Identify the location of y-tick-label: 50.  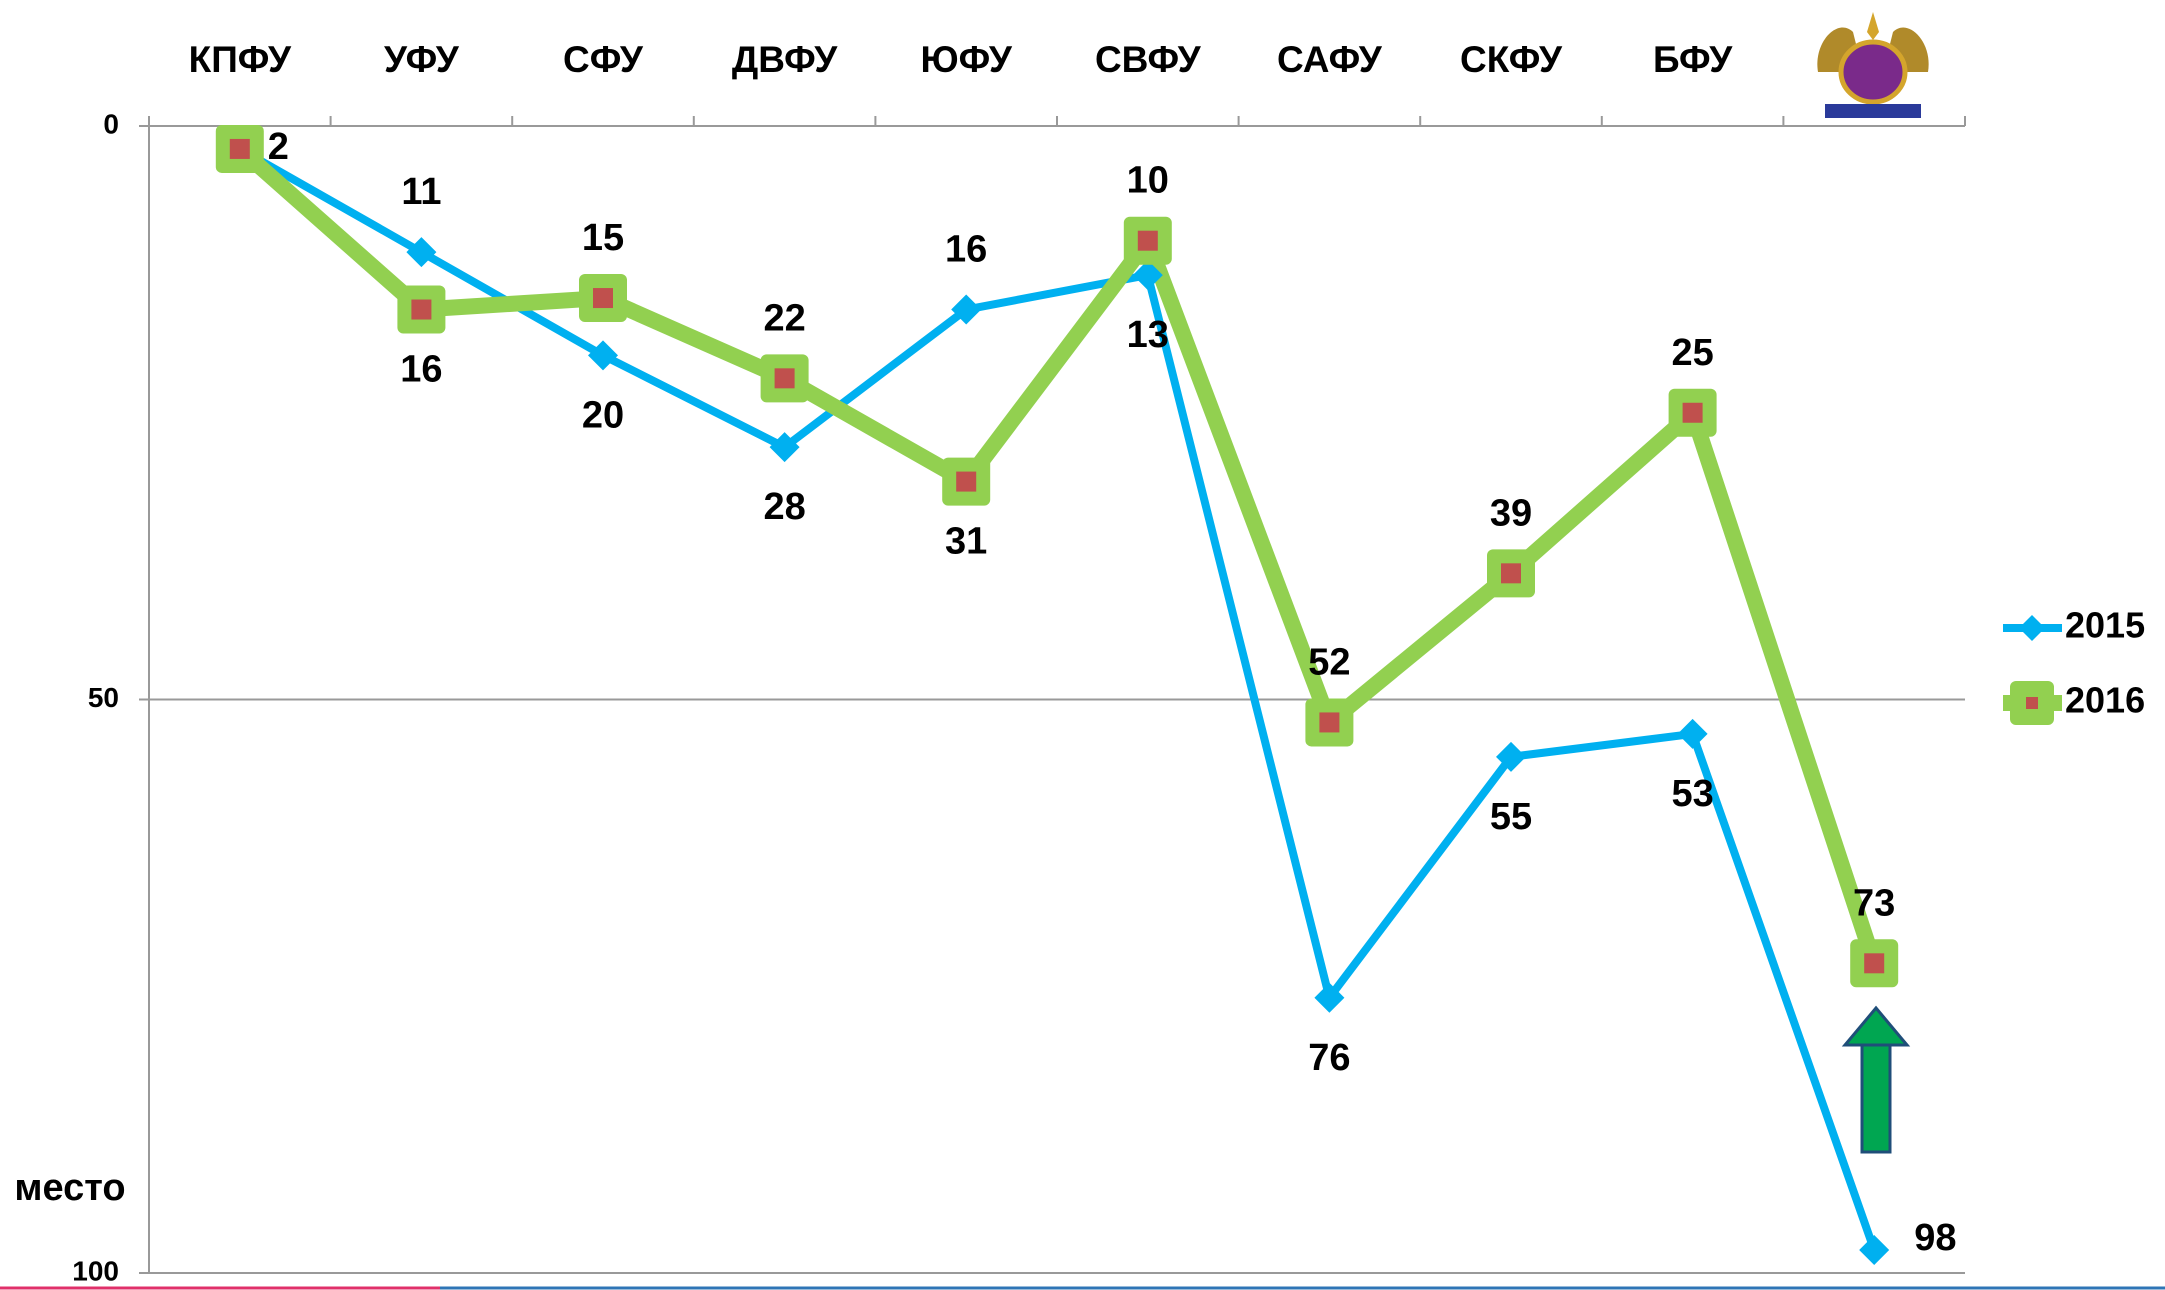
(103, 697).